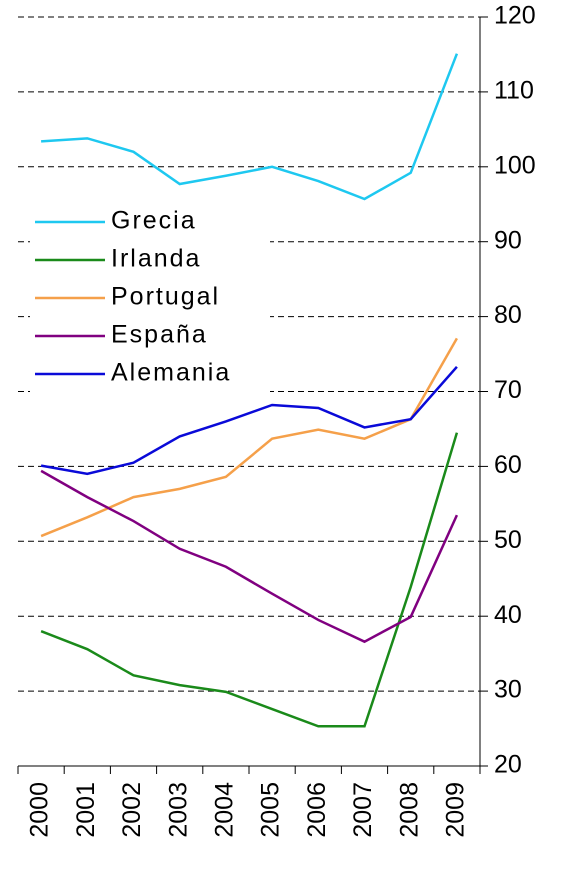 The image size is (563, 870). I want to click on x-tick-label: 2002, so click(132, 810).